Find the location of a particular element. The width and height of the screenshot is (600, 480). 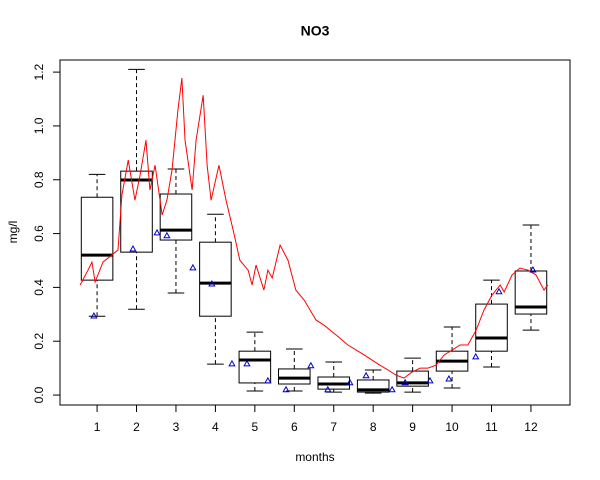

x-tick-label: 12 is located at coordinates (531, 427).